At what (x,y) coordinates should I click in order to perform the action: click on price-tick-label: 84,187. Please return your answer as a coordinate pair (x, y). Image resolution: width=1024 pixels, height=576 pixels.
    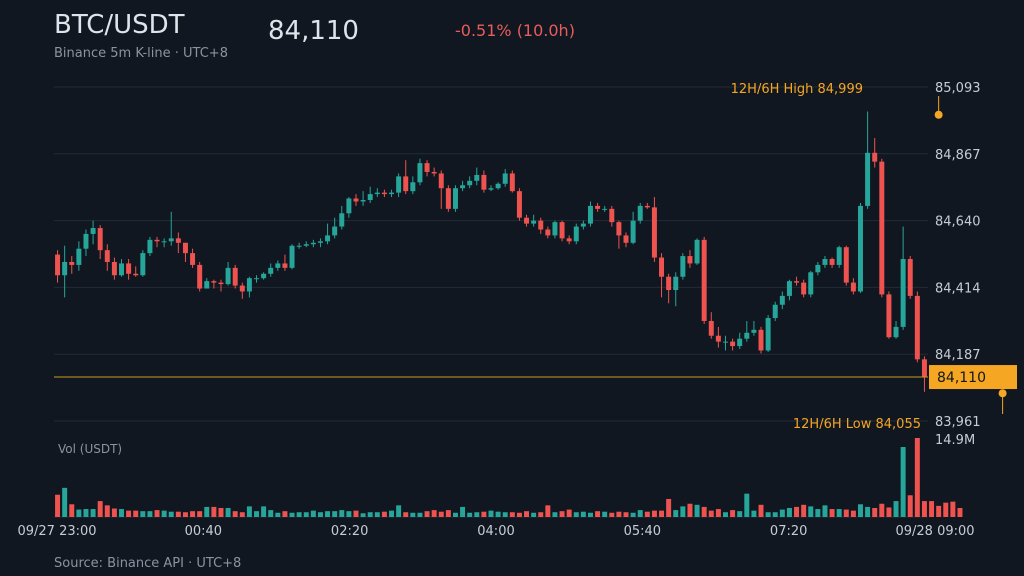
    Looking at the image, I should click on (958, 355).